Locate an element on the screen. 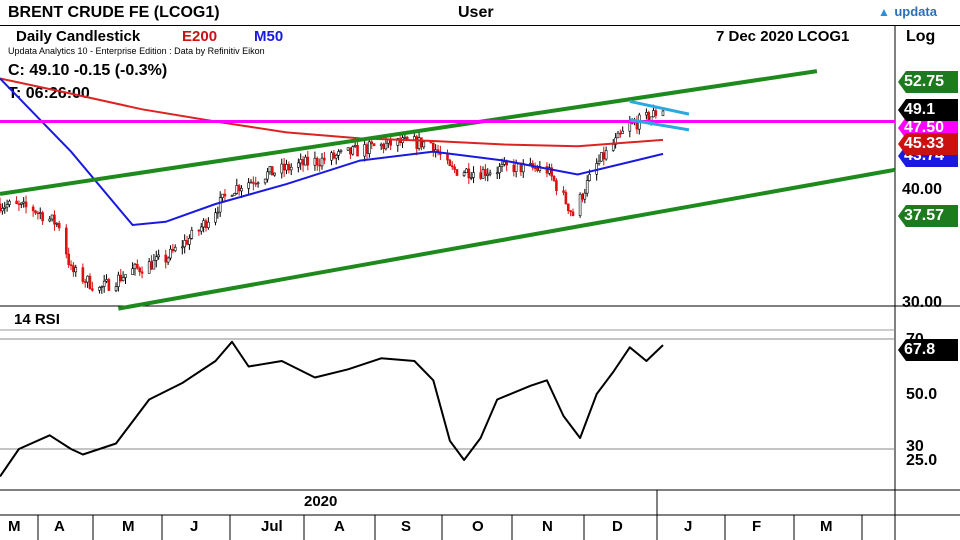 This screenshot has width=960, height=540. month-label-2: M is located at coordinates (128, 526).